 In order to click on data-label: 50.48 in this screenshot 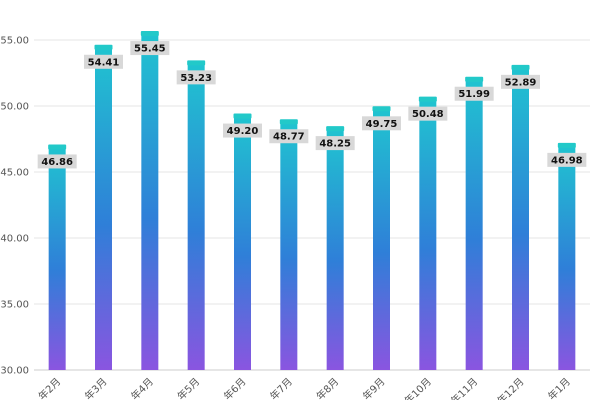, I will do `click(428, 114)`.